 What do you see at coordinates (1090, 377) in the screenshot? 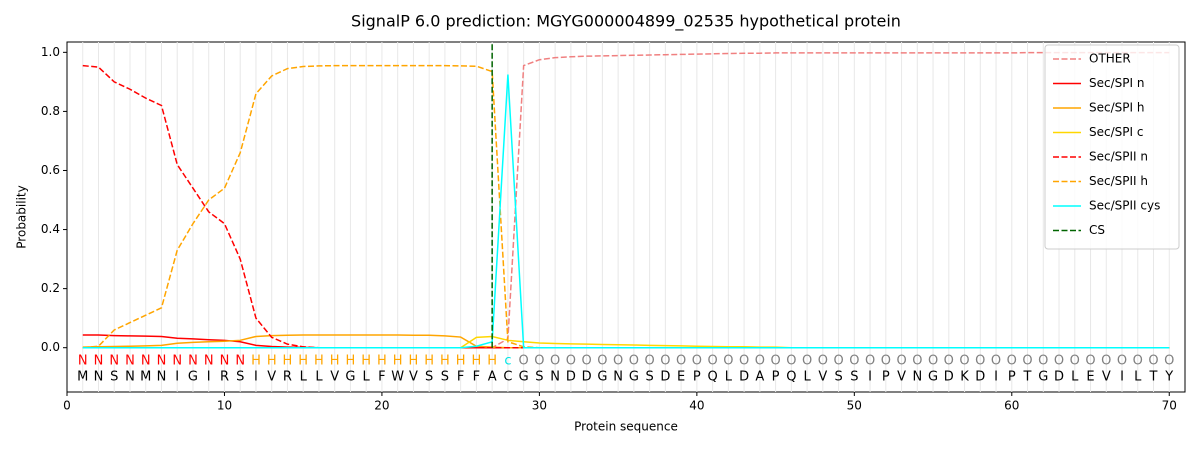
I see `residue: E` at bounding box center [1090, 377].